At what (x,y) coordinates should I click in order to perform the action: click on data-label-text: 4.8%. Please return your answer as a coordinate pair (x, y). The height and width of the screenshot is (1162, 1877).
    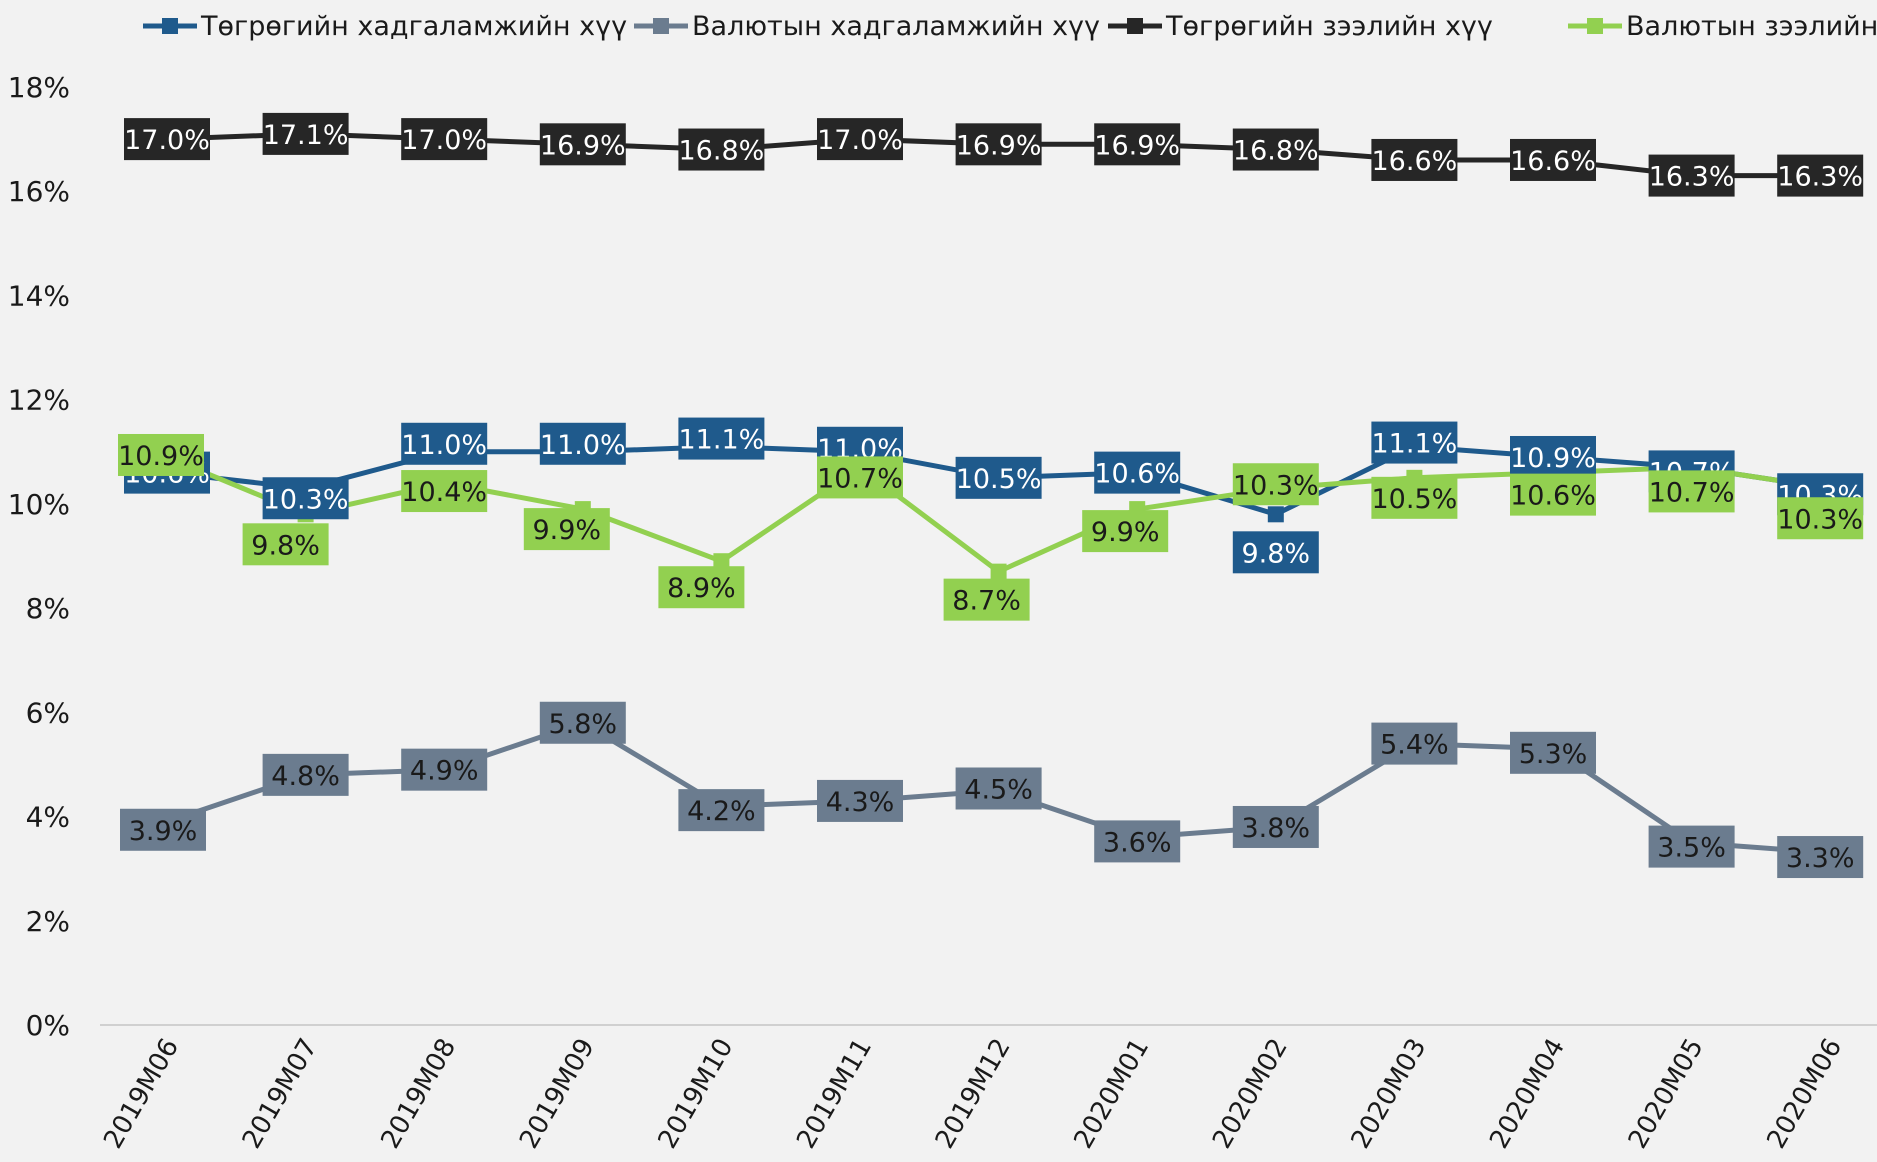
    Looking at the image, I should click on (305, 776).